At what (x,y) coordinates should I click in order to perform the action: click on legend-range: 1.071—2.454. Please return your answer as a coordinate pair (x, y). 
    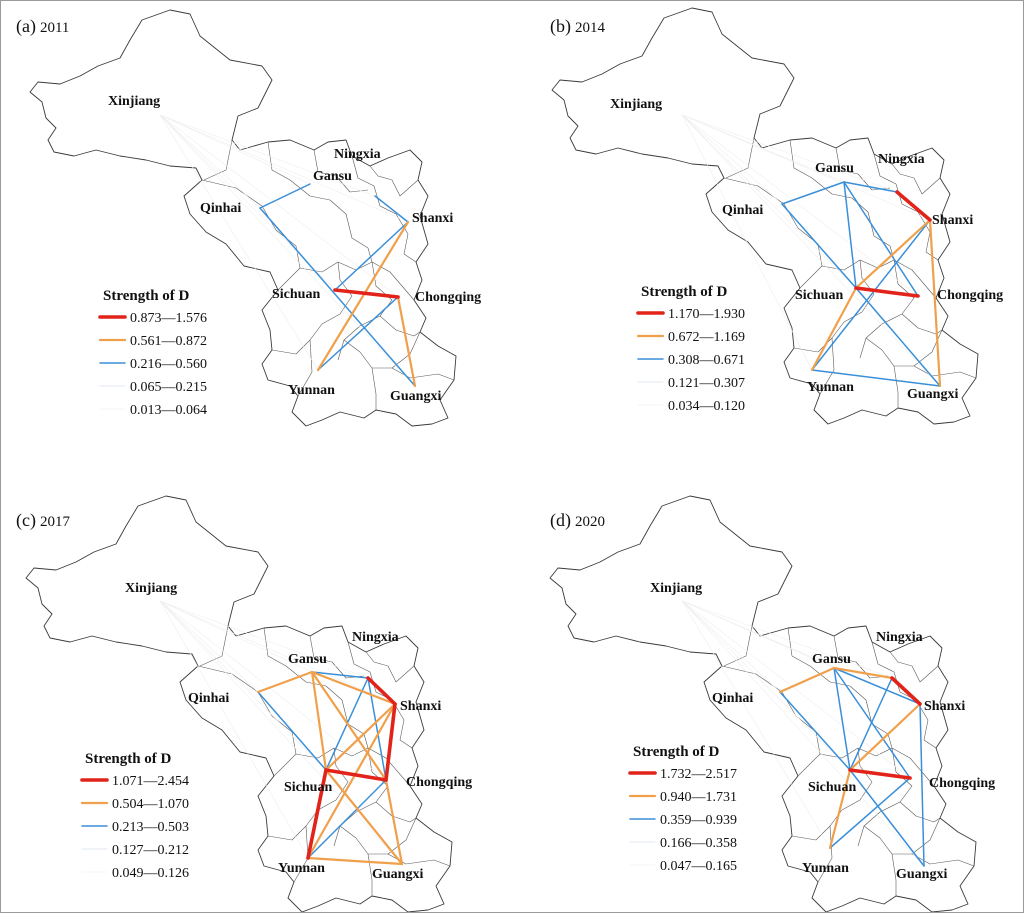
    Looking at the image, I should click on (150, 781).